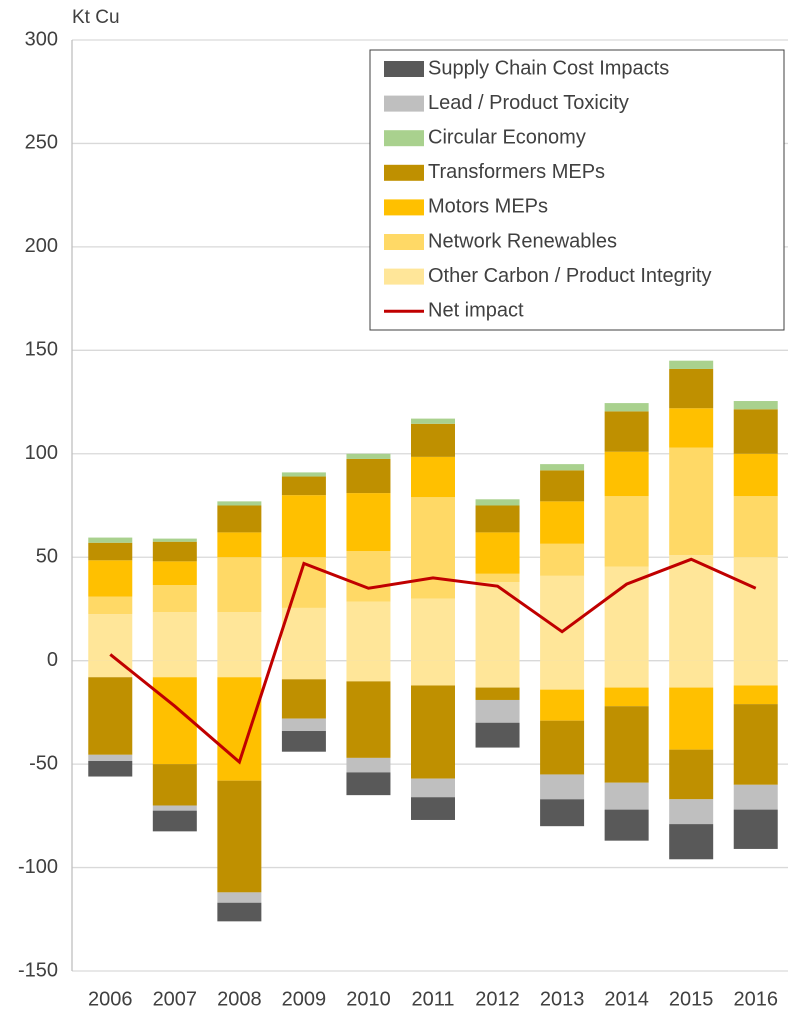 This screenshot has height=1018, width=790. What do you see at coordinates (43, 763) in the screenshot?
I see `y-tick-label: -50` at bounding box center [43, 763].